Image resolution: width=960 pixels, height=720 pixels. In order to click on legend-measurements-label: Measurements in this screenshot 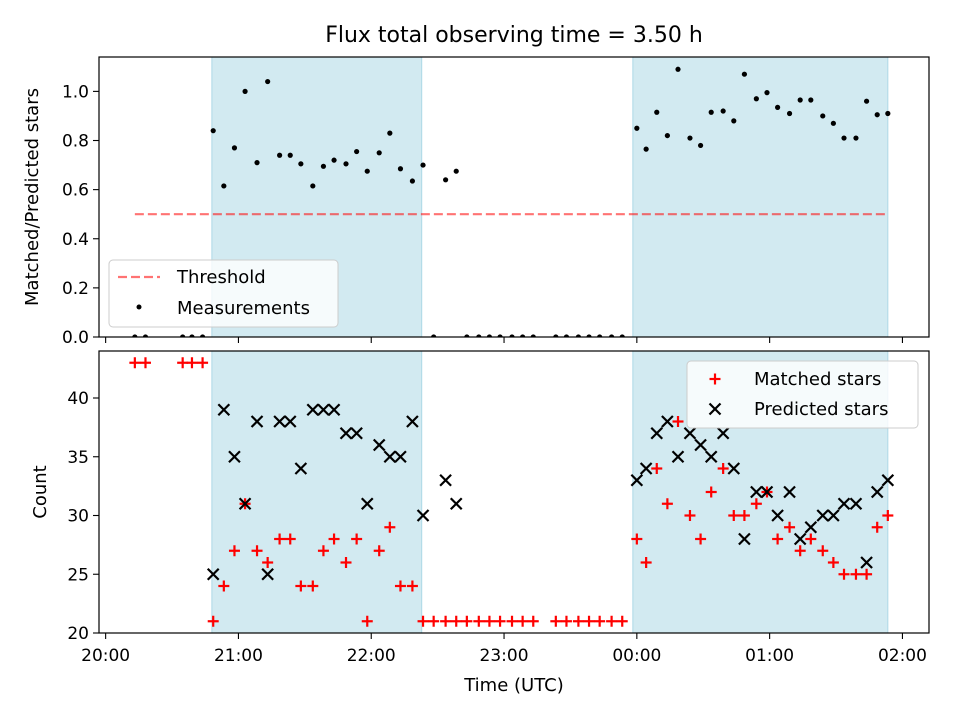, I will do `click(243, 308)`.